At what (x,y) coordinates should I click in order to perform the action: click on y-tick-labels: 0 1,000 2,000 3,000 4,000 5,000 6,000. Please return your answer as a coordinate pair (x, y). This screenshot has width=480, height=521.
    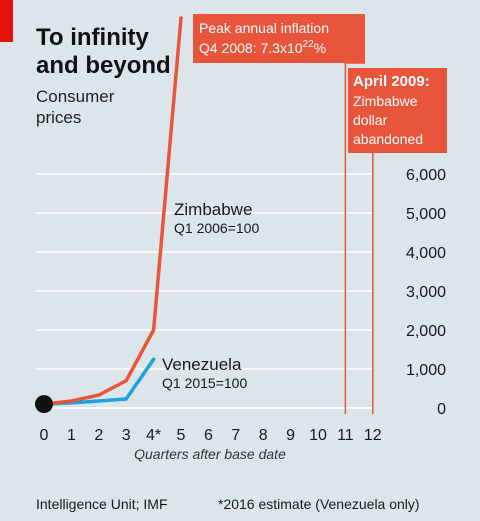
    Looking at the image, I should click on (426, 292).